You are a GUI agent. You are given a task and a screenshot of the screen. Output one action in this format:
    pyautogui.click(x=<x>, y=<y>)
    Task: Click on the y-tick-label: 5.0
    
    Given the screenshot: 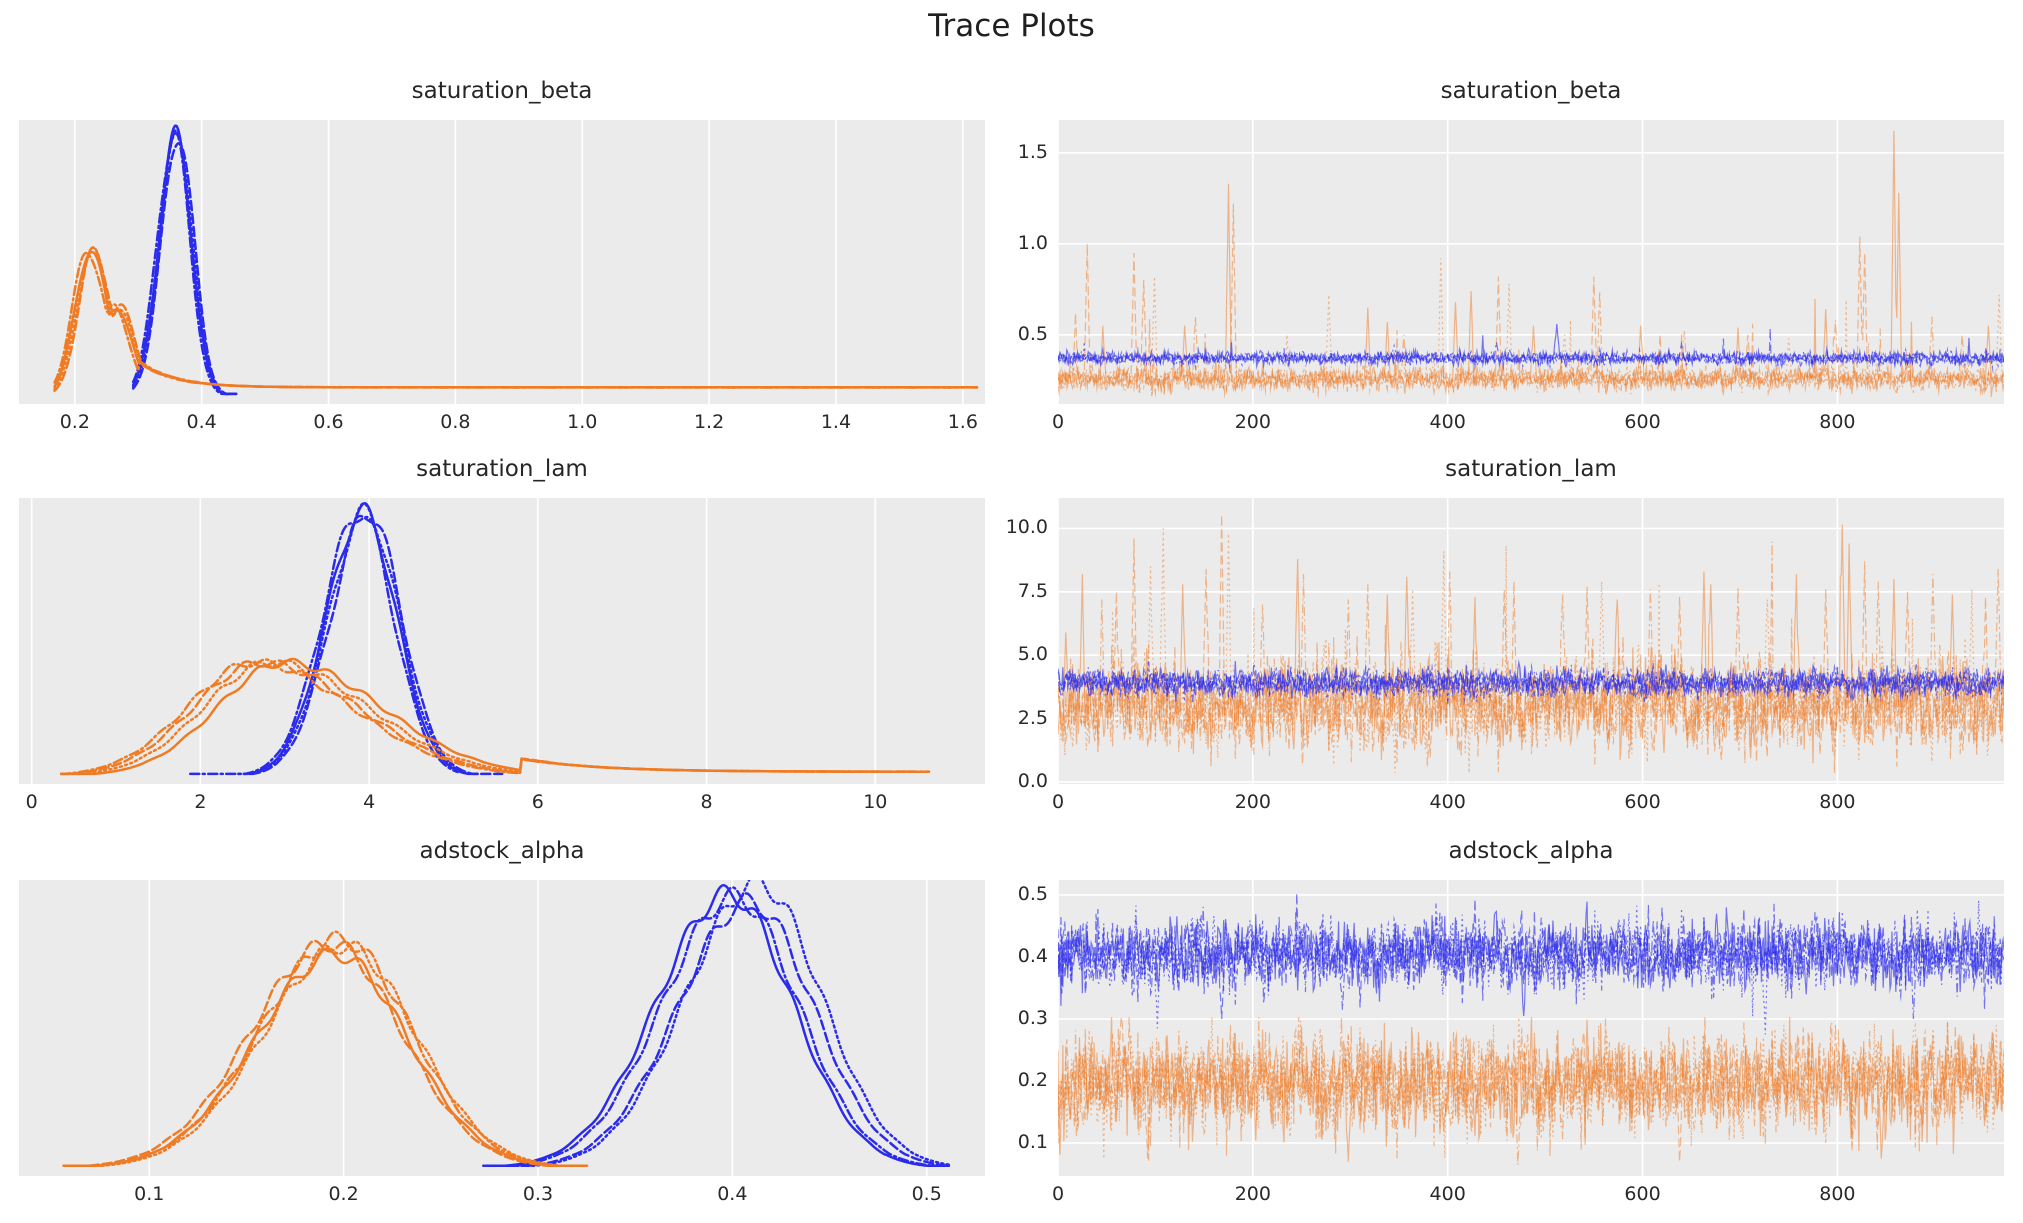 What is the action you would take?
    pyautogui.click(x=1032, y=654)
    